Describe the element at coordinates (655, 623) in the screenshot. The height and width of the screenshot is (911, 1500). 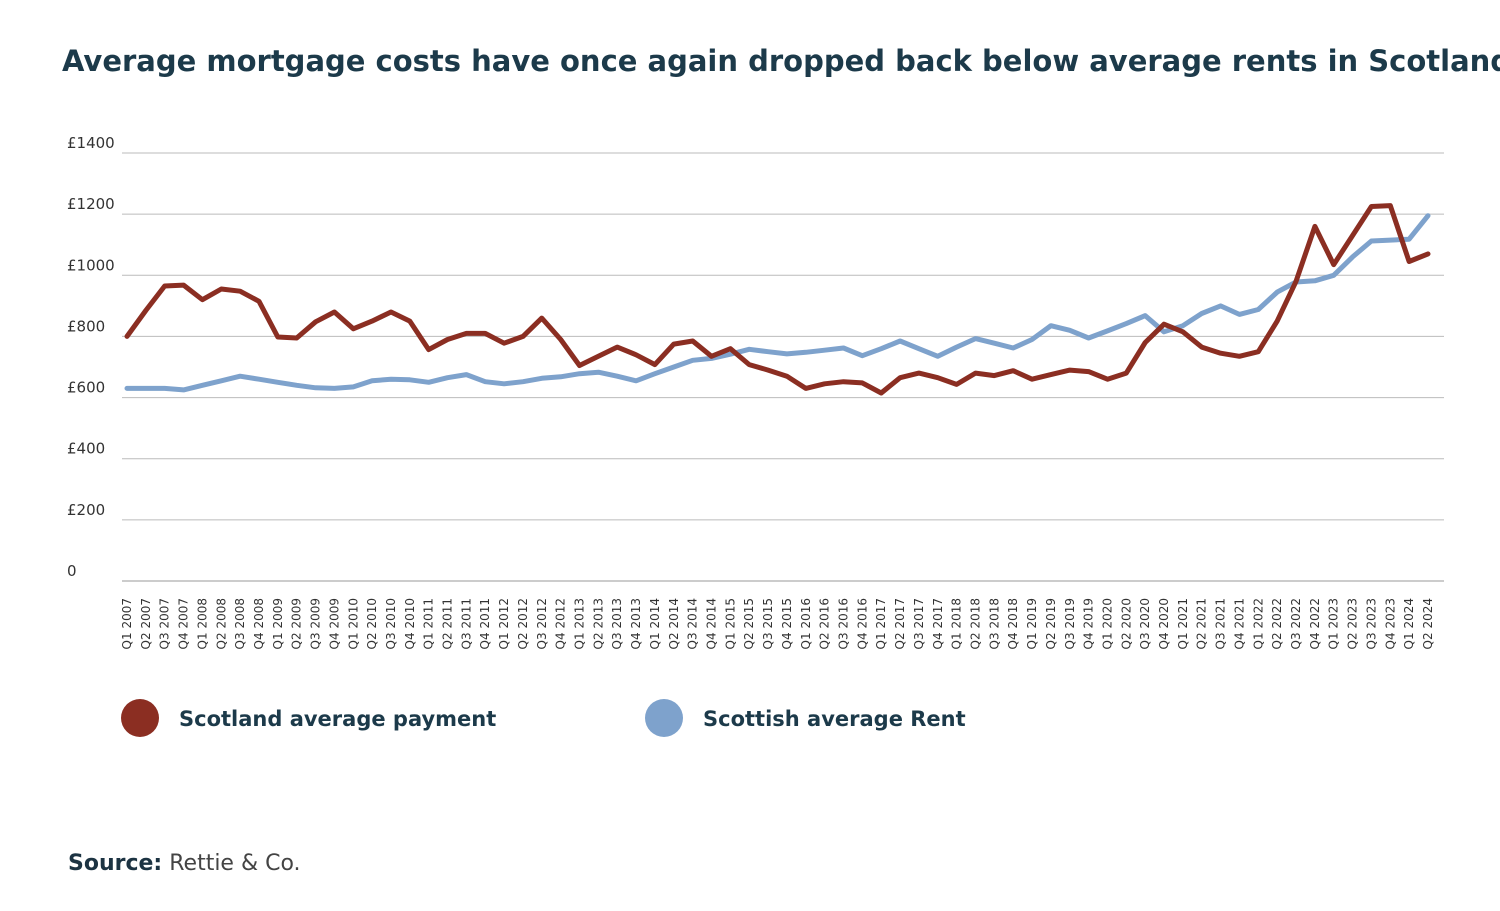
I see `x-tick-label: Q1 2014` at that location.